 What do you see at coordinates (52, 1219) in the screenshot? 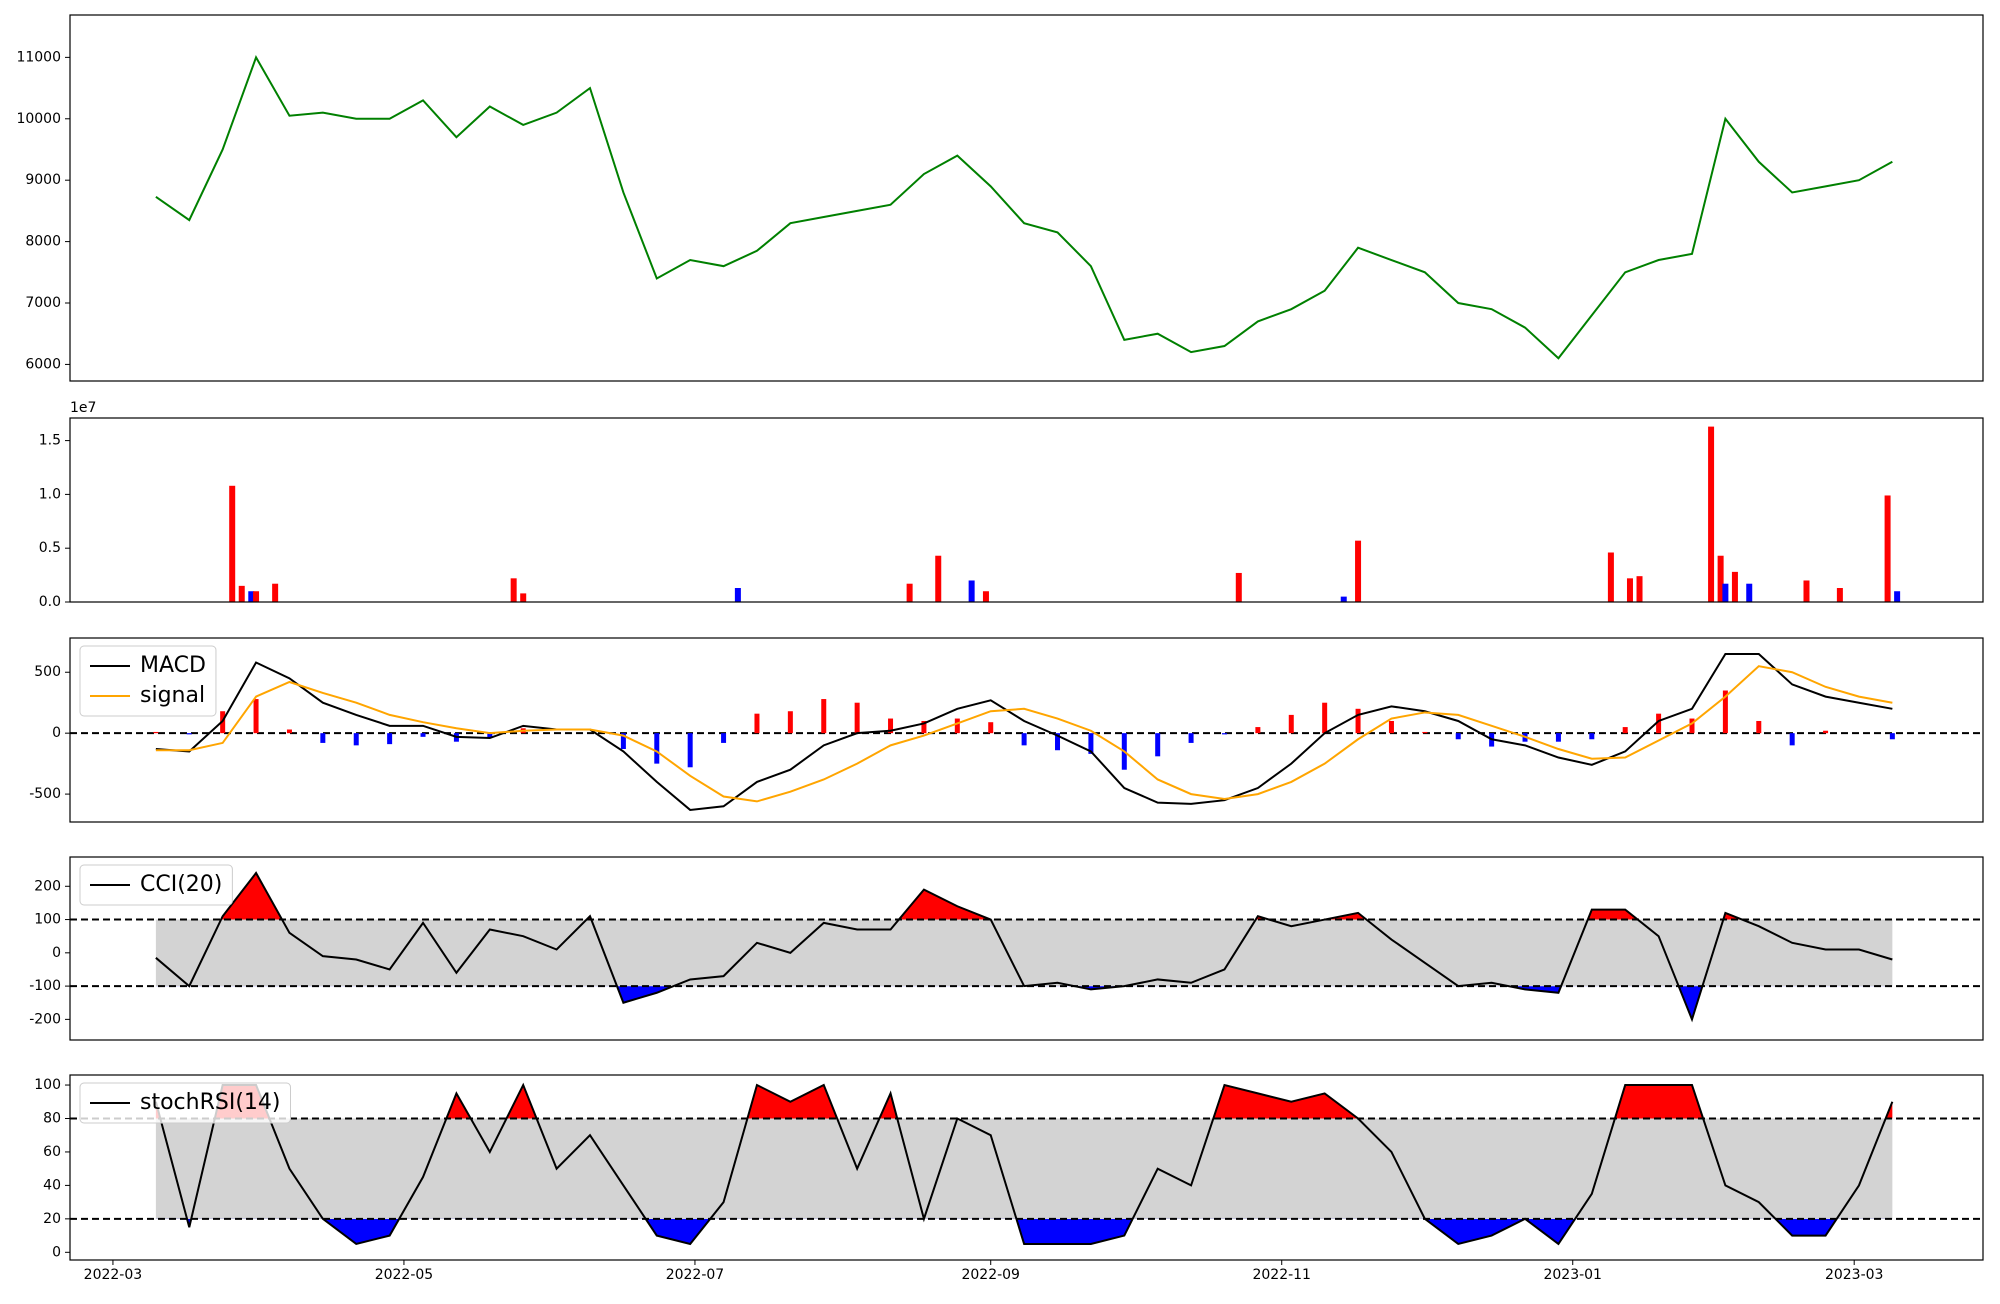
I see `y-tick-label: 20` at bounding box center [52, 1219].